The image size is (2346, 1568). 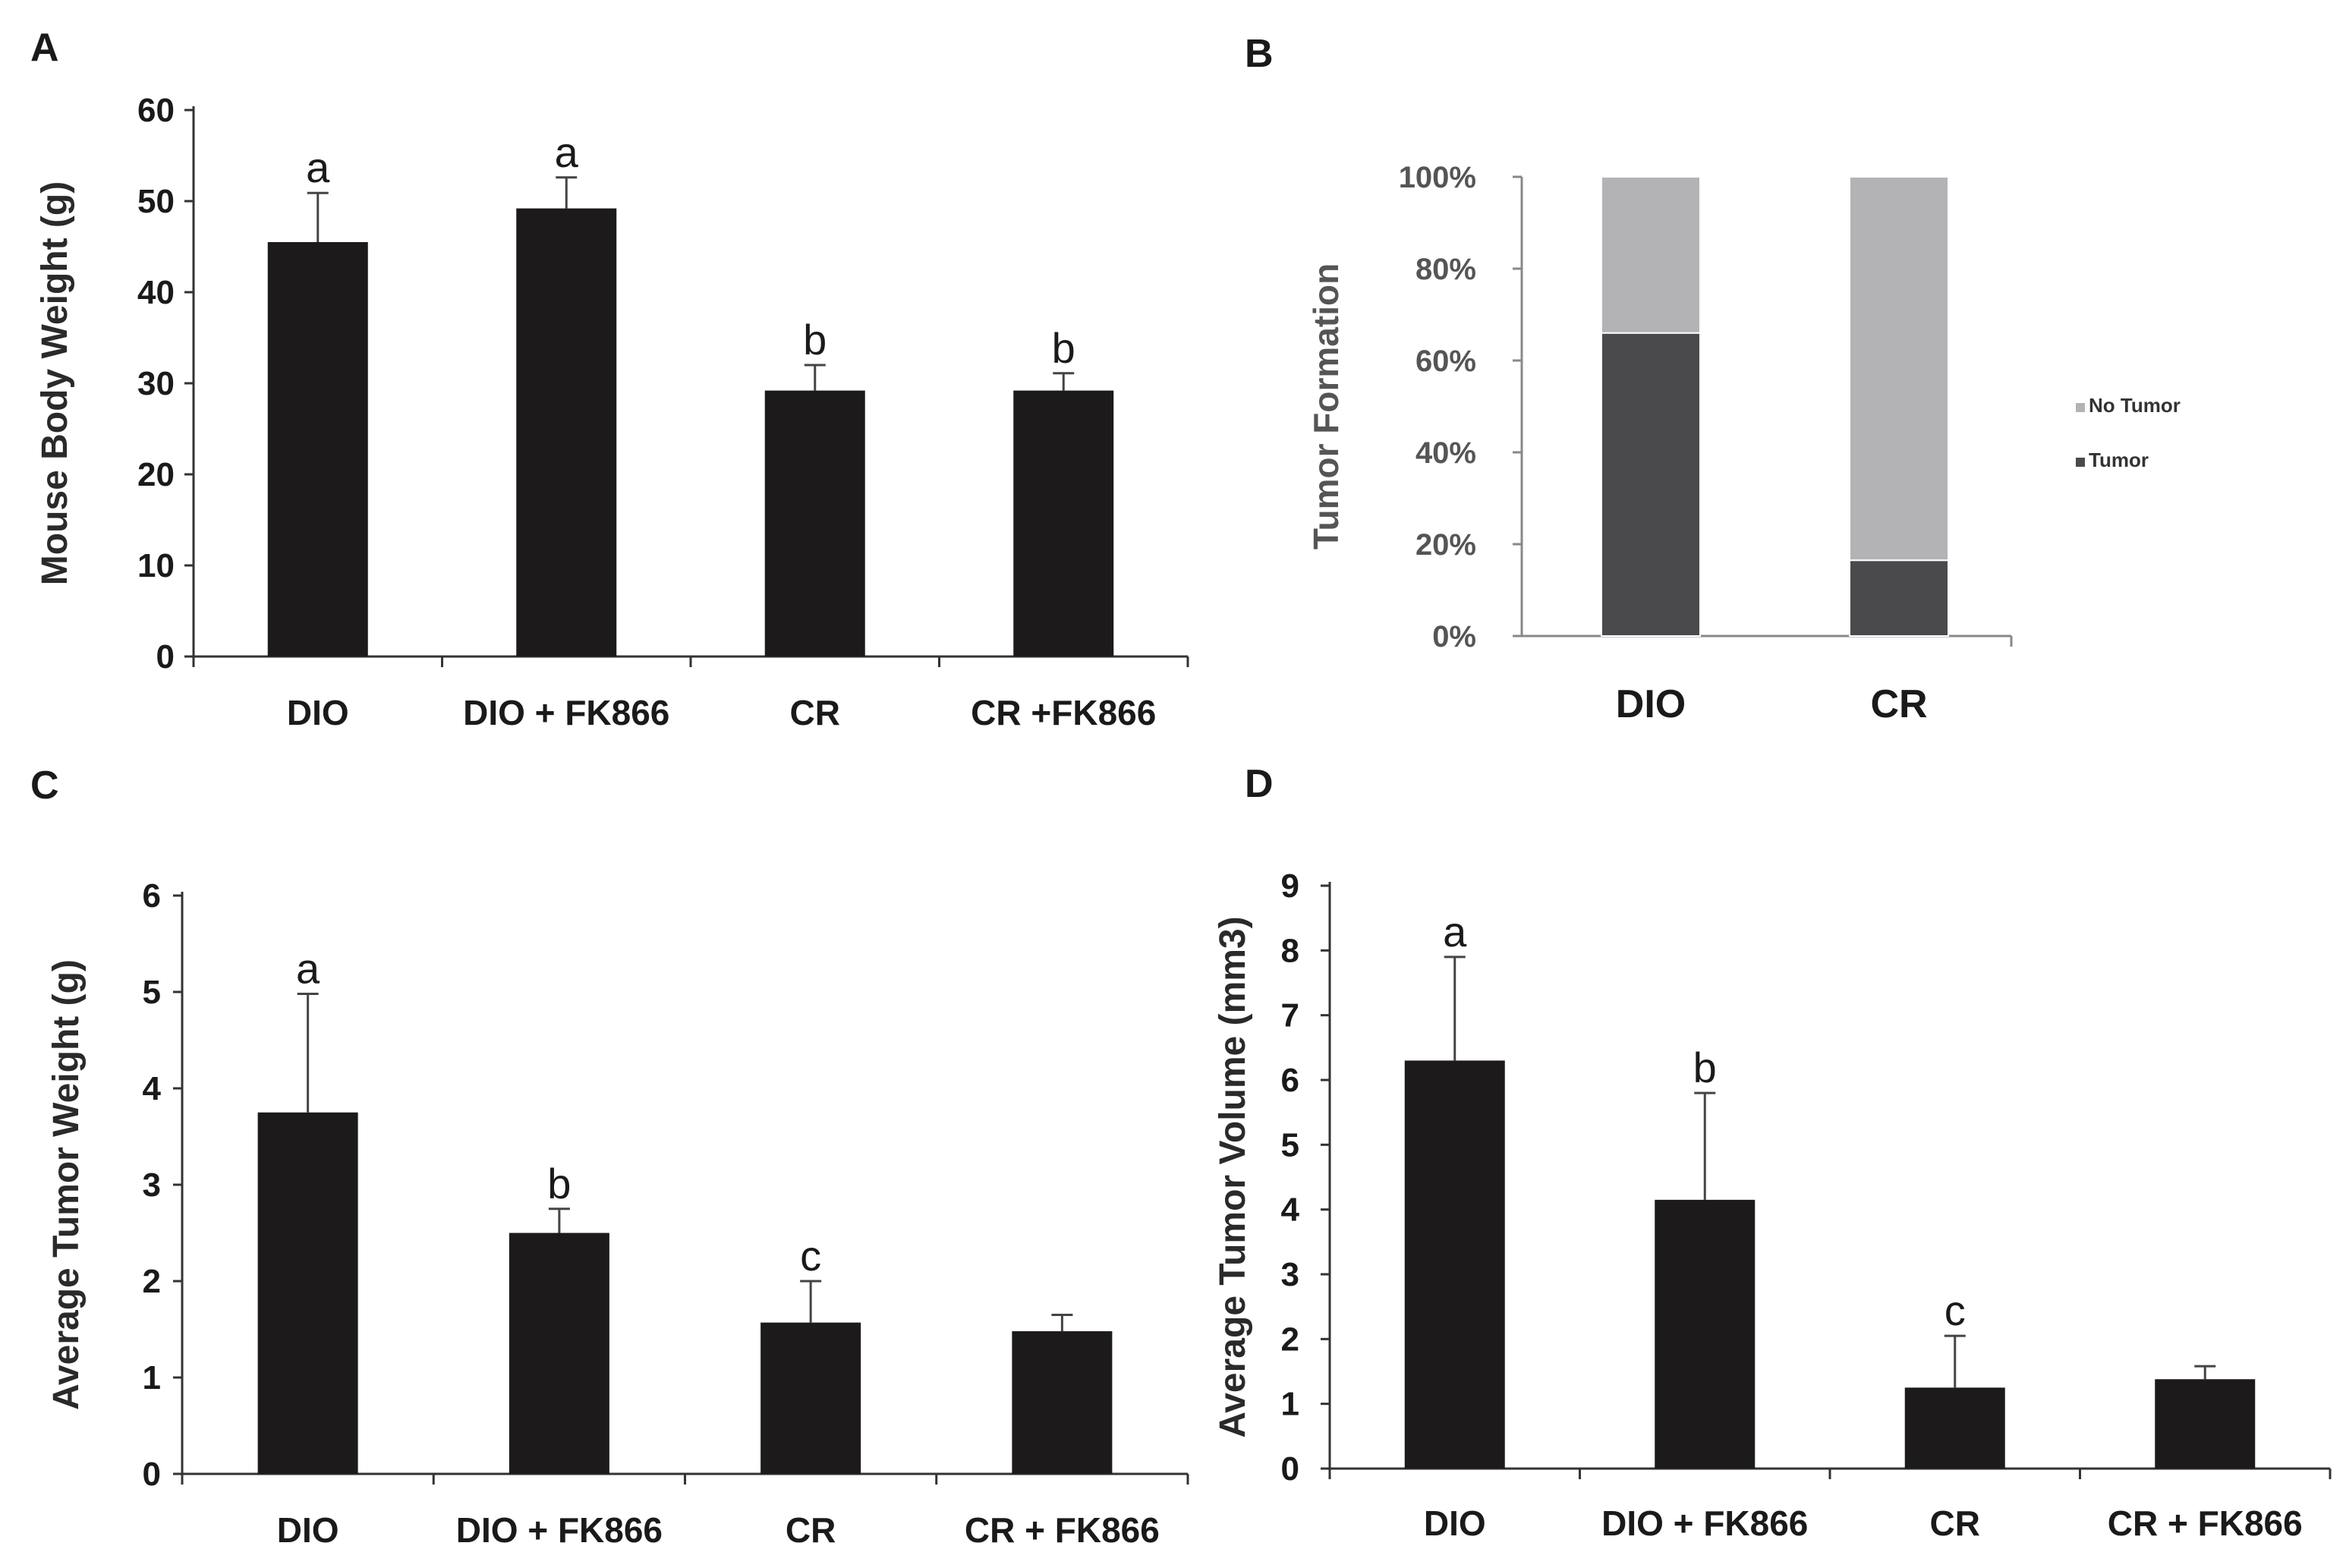 I want to click on panel-a-y-tick-label: 40, so click(x=156, y=292).